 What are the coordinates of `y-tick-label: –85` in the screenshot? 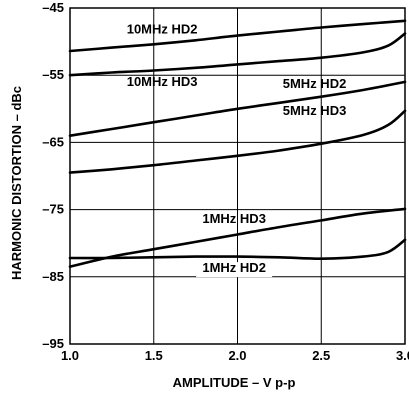 It's located at (53, 276).